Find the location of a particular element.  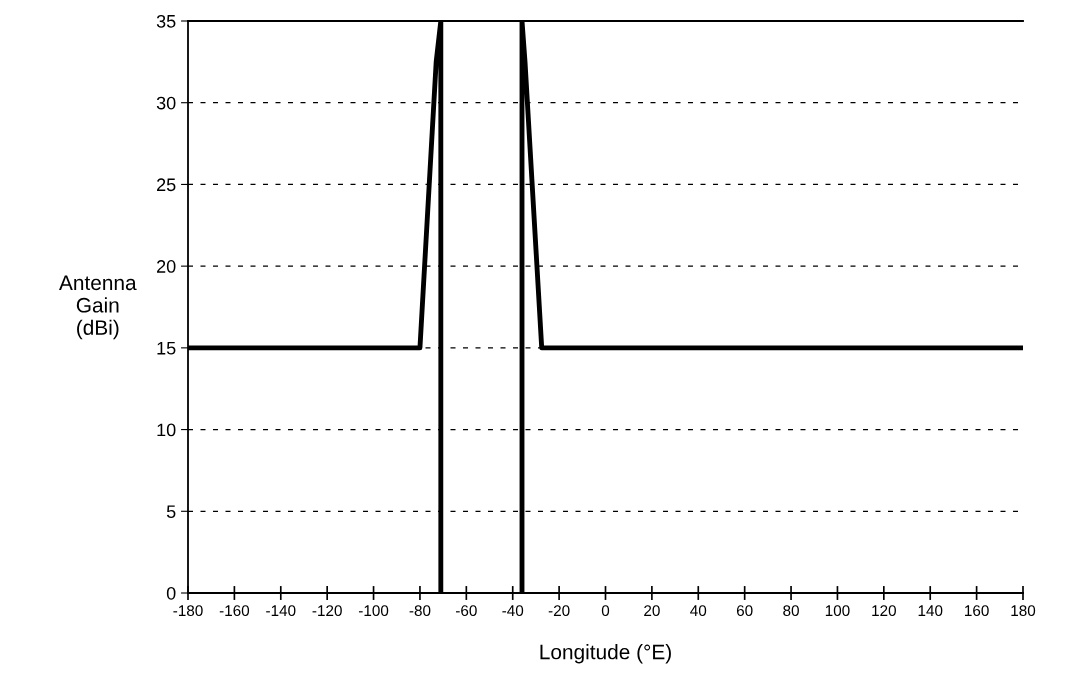

x-tick-label: 20 is located at coordinates (652, 611).